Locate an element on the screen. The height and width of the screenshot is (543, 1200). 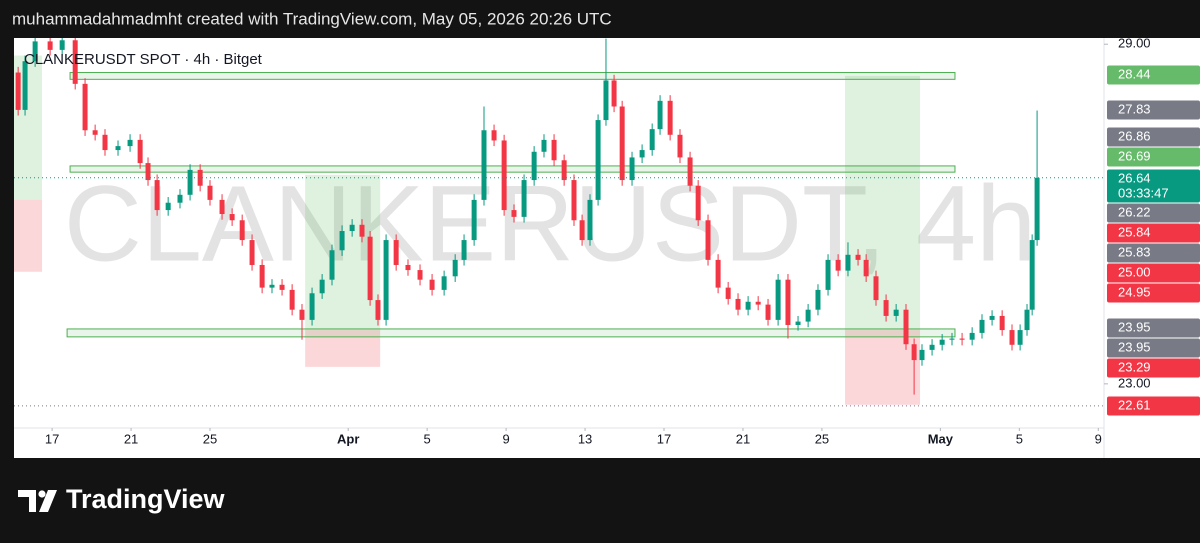
price-label: 22.61 is located at coordinates (1134, 404).